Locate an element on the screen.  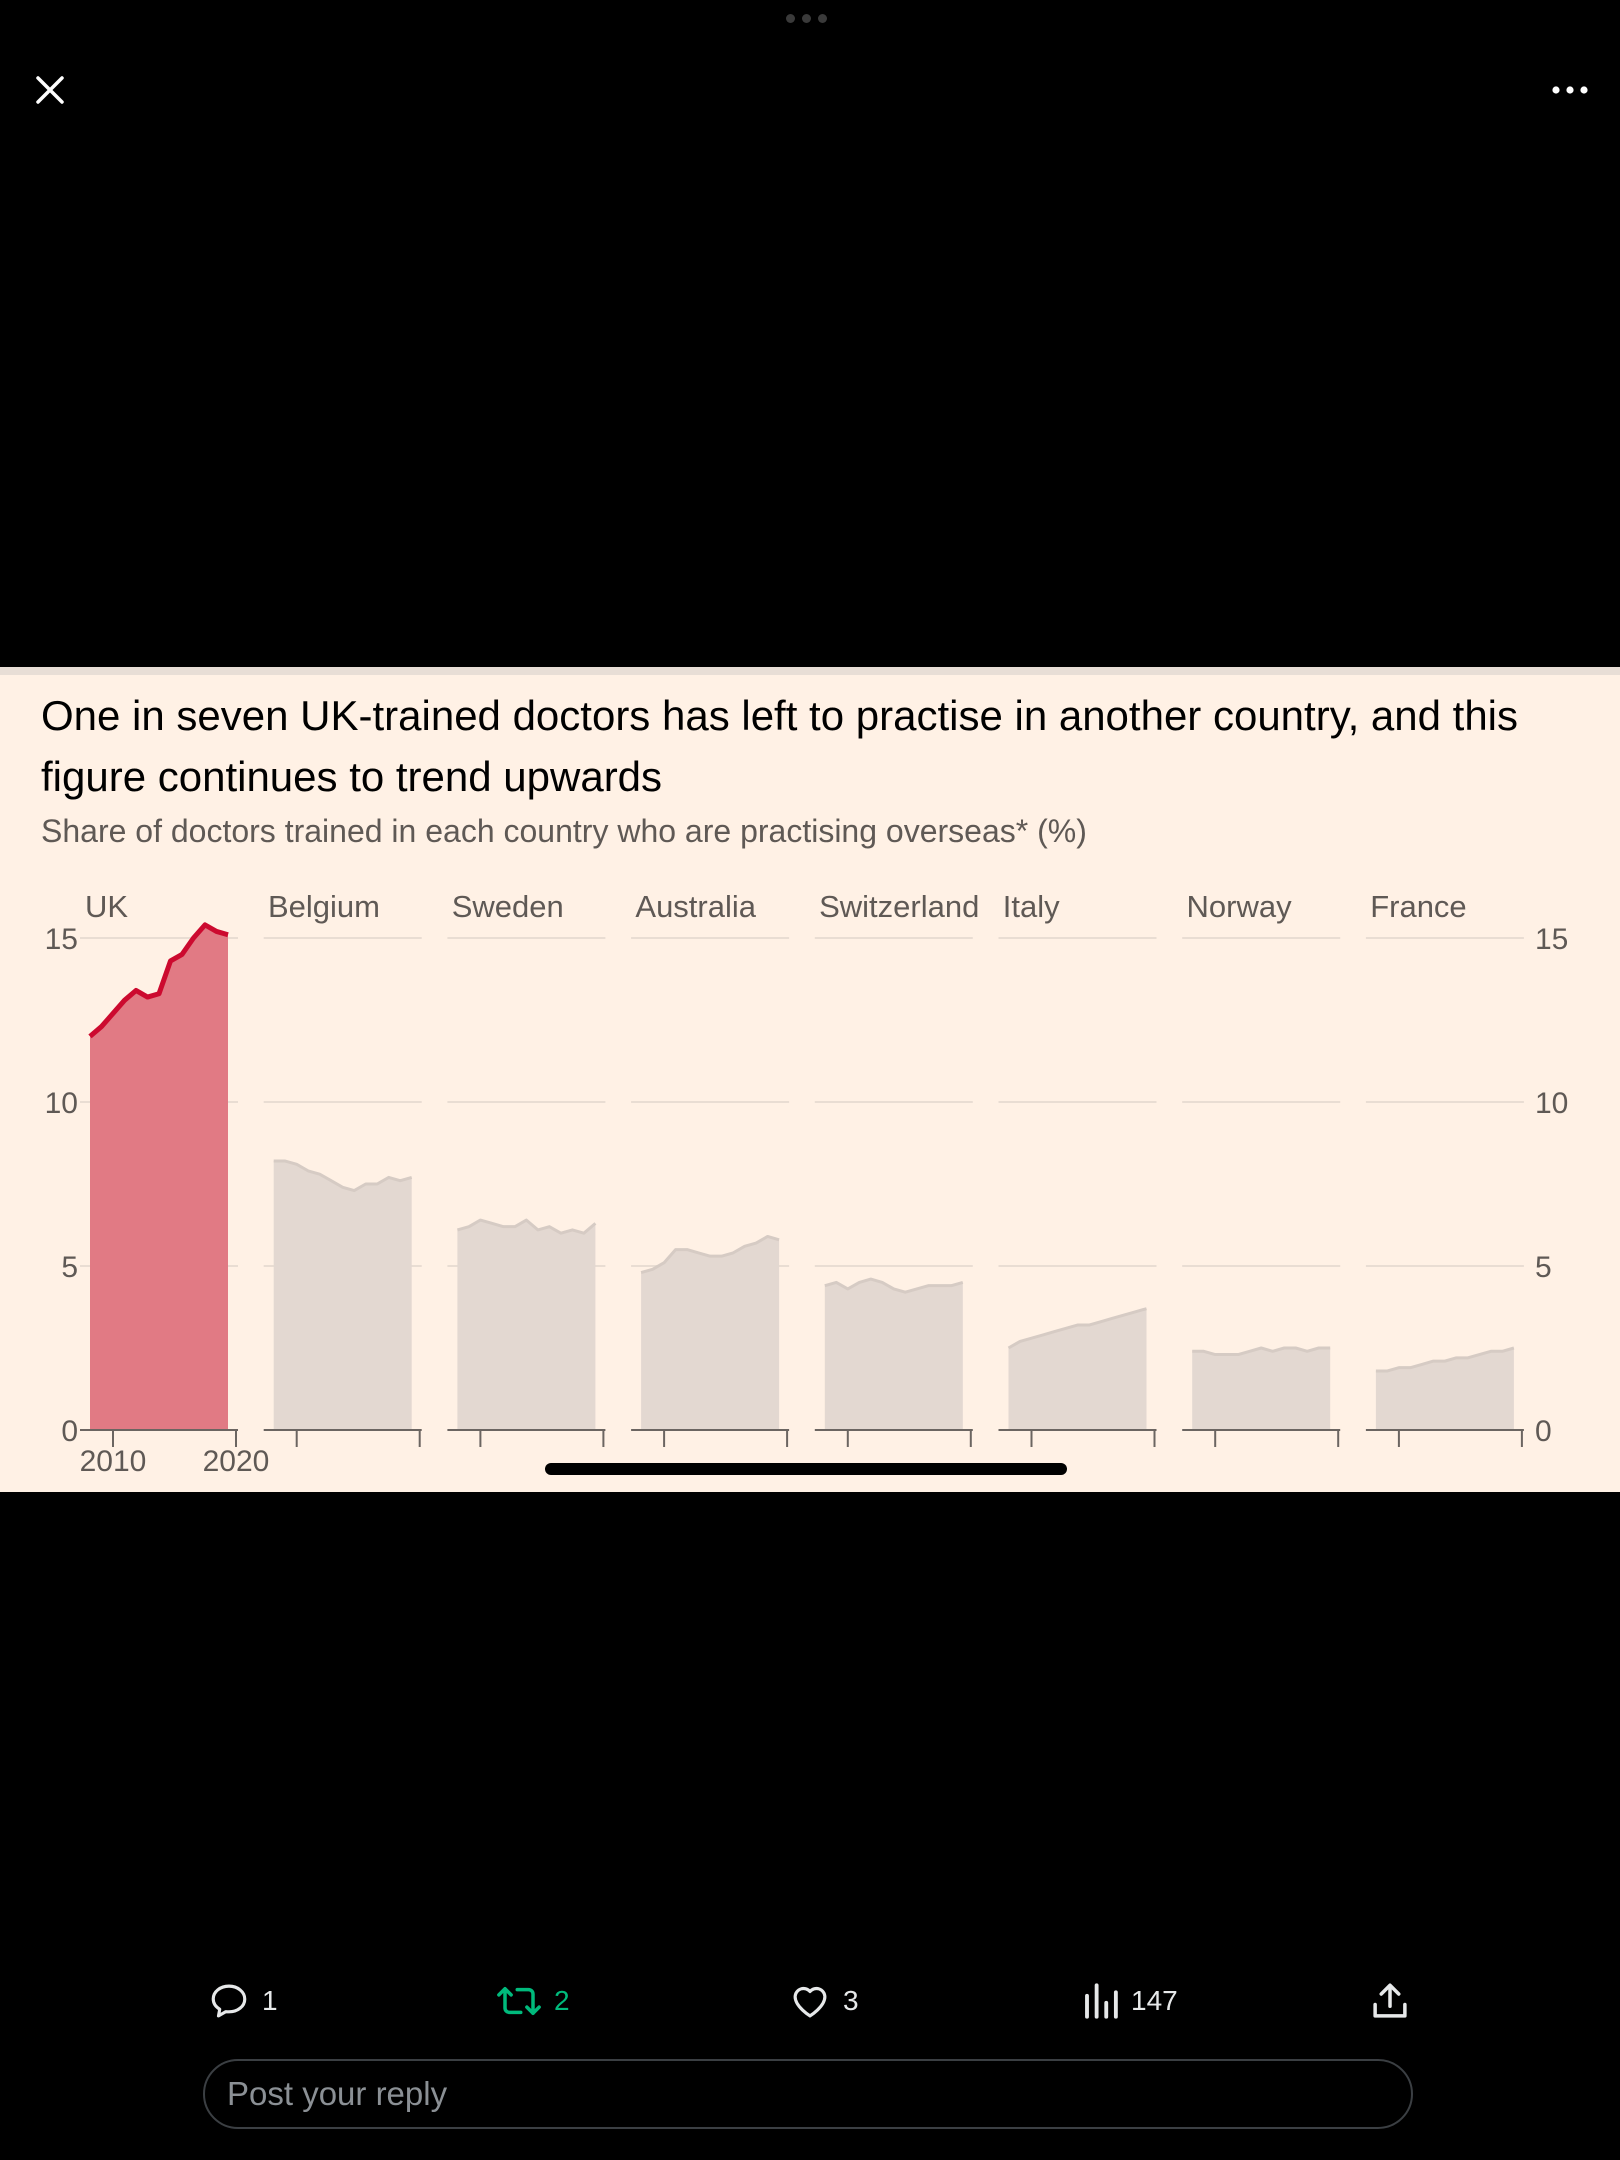
x-tick-label: 2010 is located at coordinates (113, 1461).